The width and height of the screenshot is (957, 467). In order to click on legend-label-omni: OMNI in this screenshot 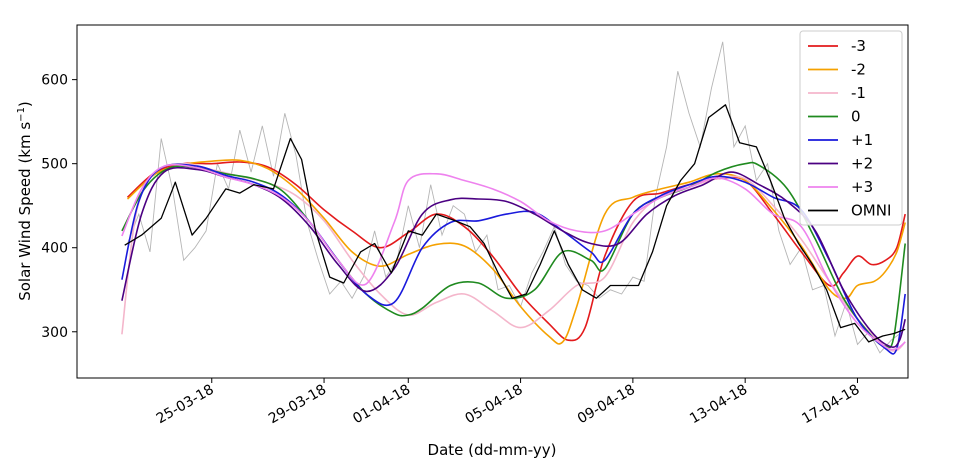, I will do `click(871, 211)`.